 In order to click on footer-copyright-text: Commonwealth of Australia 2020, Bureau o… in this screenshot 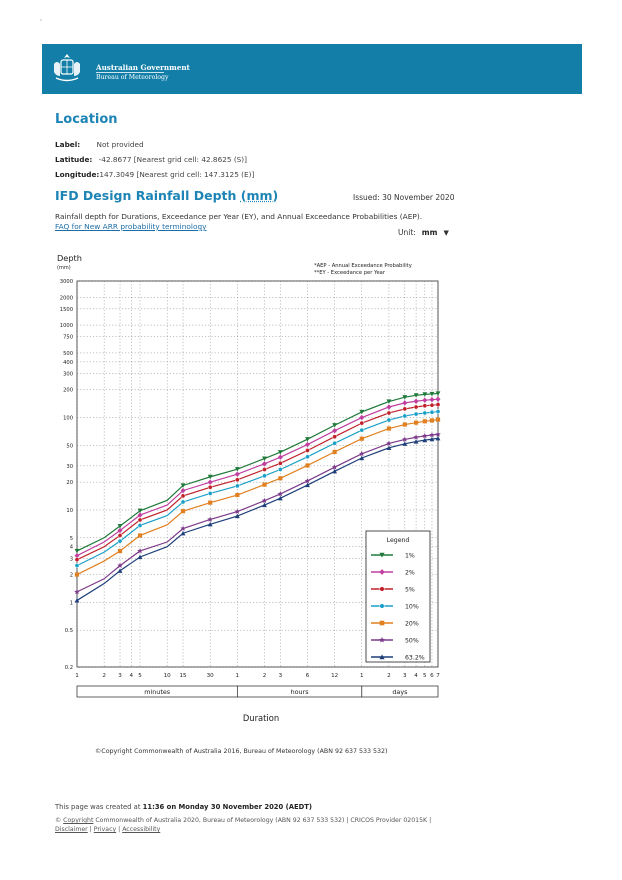, I will do `click(262, 820)`.